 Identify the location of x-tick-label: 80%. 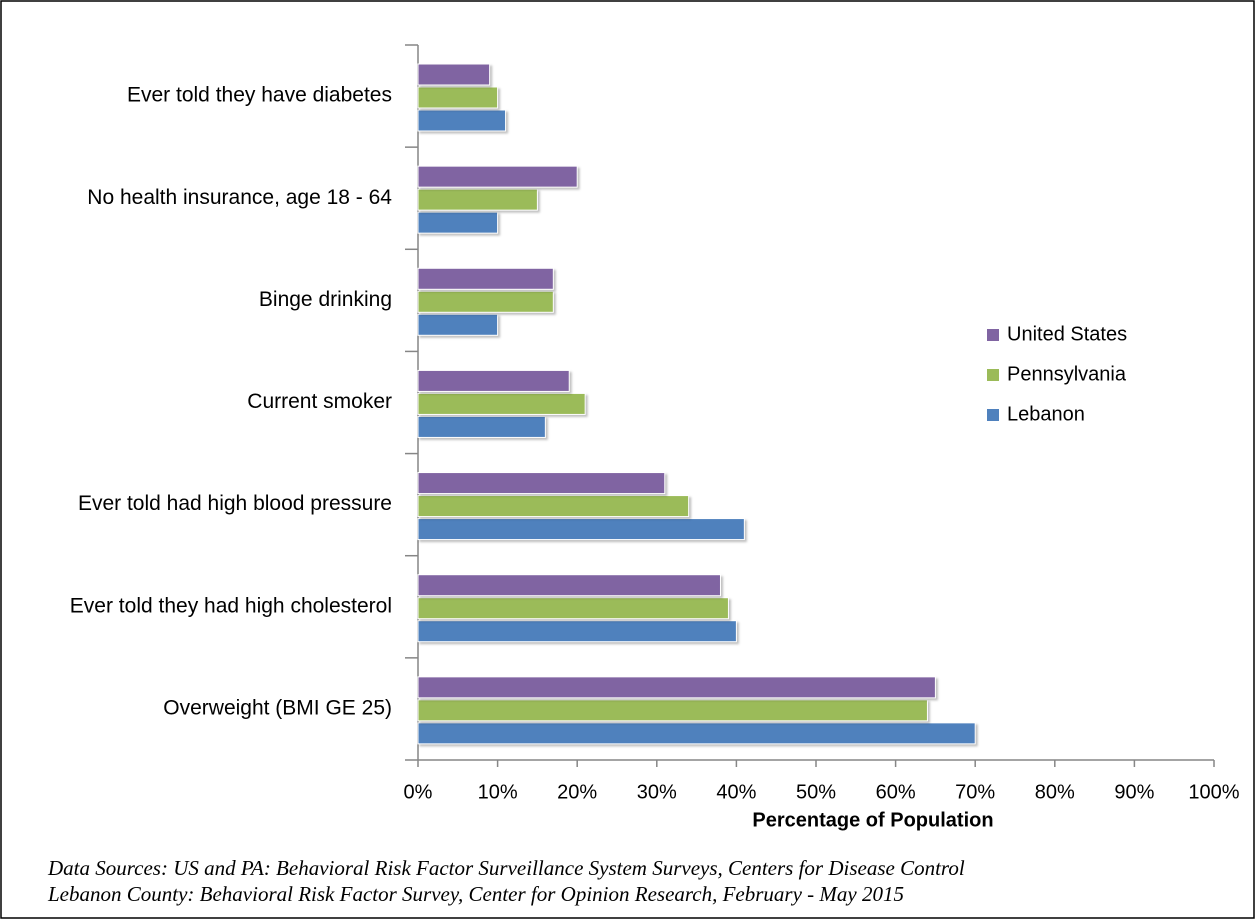
(1055, 792).